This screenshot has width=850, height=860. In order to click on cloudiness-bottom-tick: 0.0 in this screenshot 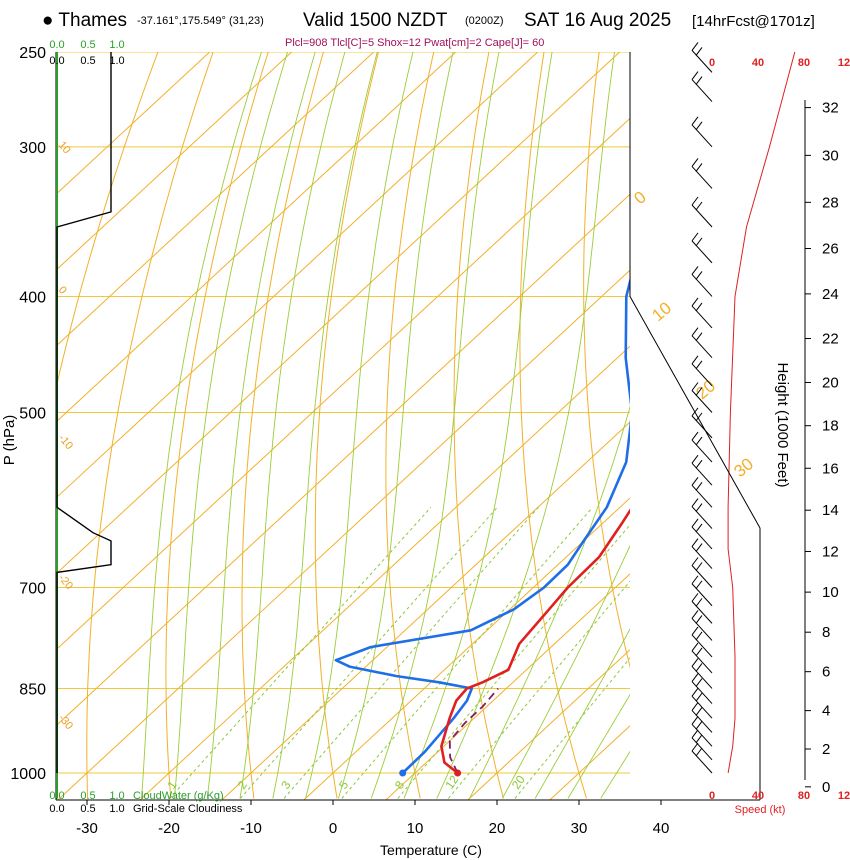, I will do `click(56, 809)`.